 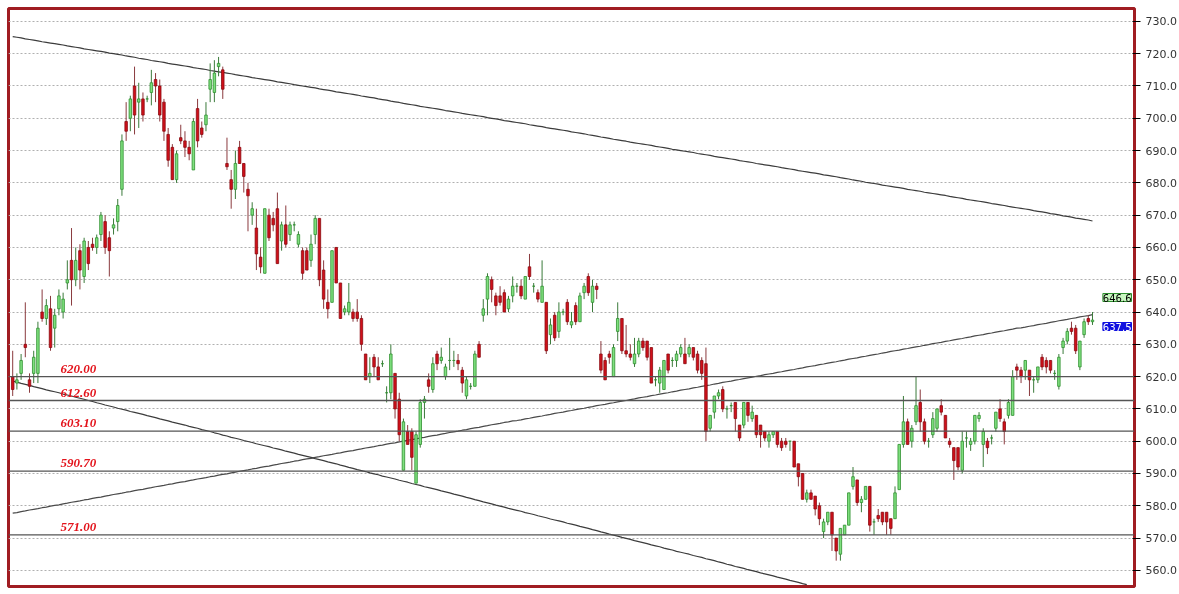 I want to click on y-tick-label: 650.0, so click(x=1161, y=280).